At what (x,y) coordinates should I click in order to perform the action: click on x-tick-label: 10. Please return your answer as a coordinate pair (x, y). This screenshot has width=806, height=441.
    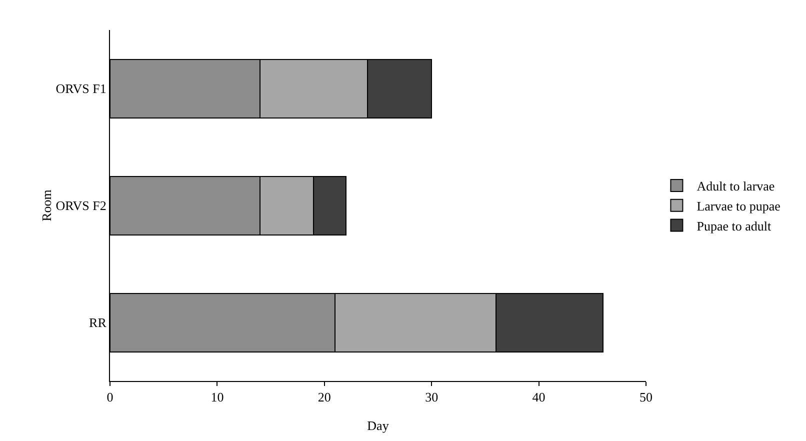
    Looking at the image, I should click on (217, 397).